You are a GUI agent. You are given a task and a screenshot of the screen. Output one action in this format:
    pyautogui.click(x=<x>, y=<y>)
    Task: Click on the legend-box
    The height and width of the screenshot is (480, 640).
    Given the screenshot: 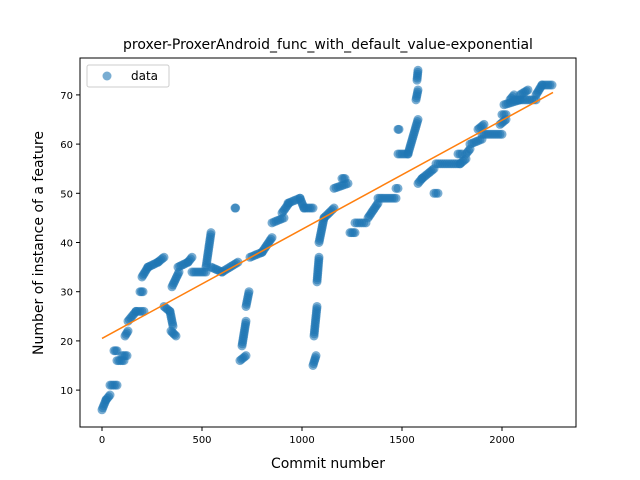 What is the action you would take?
    pyautogui.click(x=128, y=76)
    